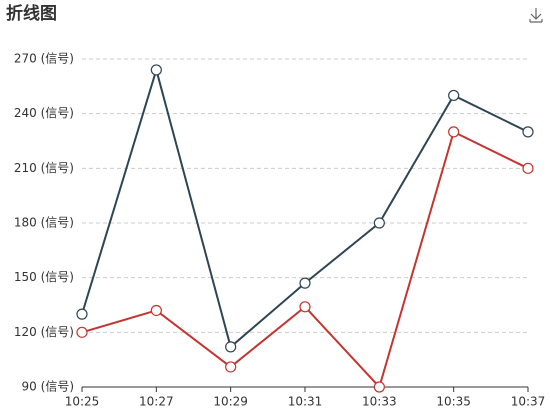 This screenshot has height=420, width=550. I want to click on y-tick-label: 240 (信号), so click(44, 113).